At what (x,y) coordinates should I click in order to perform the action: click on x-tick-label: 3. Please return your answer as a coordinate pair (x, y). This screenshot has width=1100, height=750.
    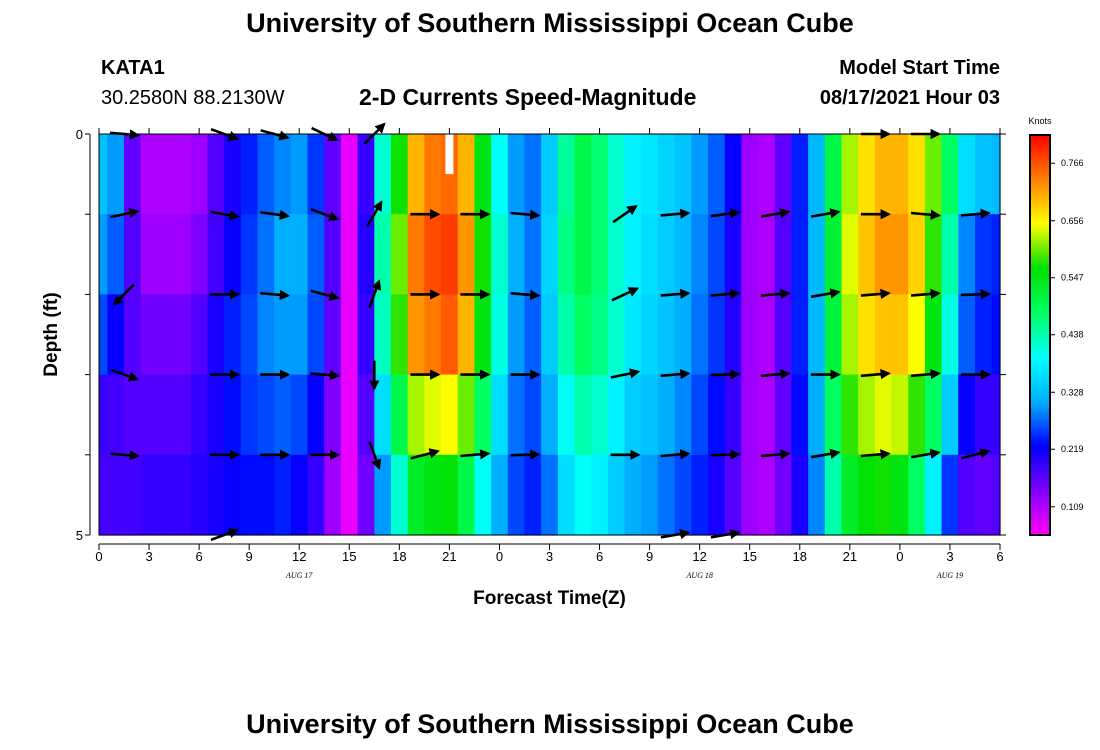
    Looking at the image, I should click on (549, 556).